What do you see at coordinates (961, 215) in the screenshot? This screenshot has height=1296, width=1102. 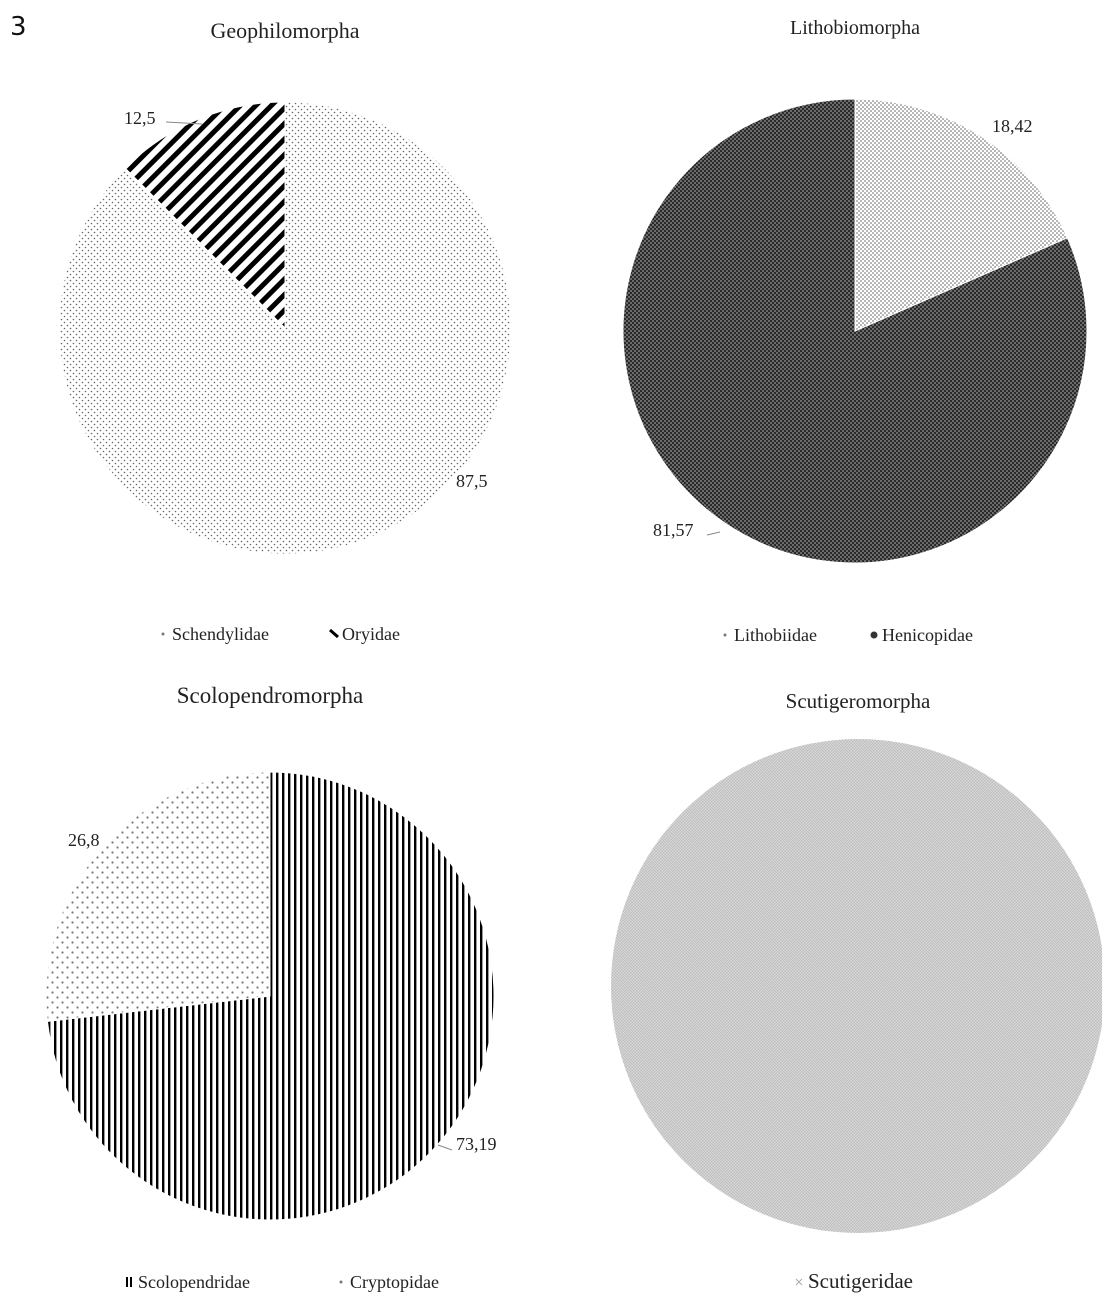 I see `pie-slice-lithobiidae` at bounding box center [961, 215].